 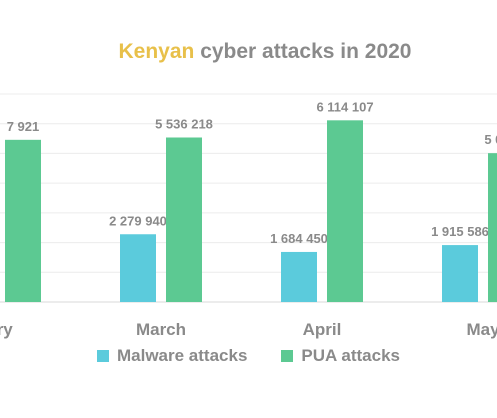 What do you see at coordinates (299, 238) in the screenshot?
I see `data-label-malware-2: 1 684 450` at bounding box center [299, 238].